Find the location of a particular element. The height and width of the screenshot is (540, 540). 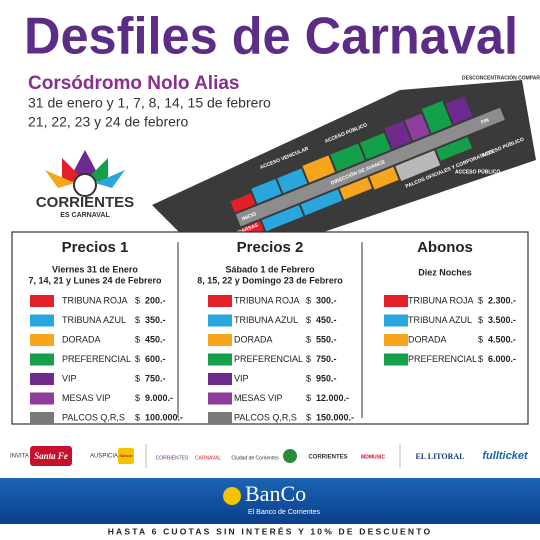

row-amount: 3.500.- is located at coordinates (502, 320).